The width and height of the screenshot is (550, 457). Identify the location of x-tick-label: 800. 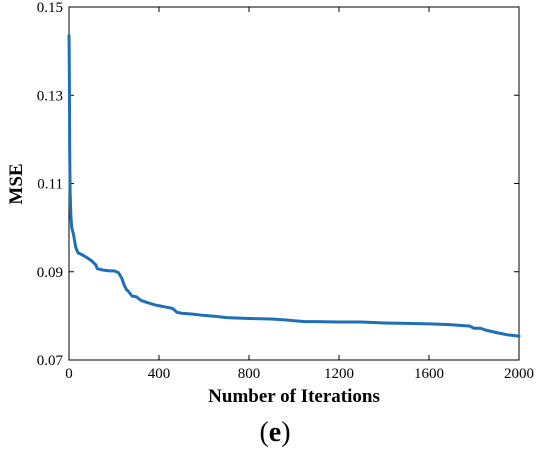
(249, 374).